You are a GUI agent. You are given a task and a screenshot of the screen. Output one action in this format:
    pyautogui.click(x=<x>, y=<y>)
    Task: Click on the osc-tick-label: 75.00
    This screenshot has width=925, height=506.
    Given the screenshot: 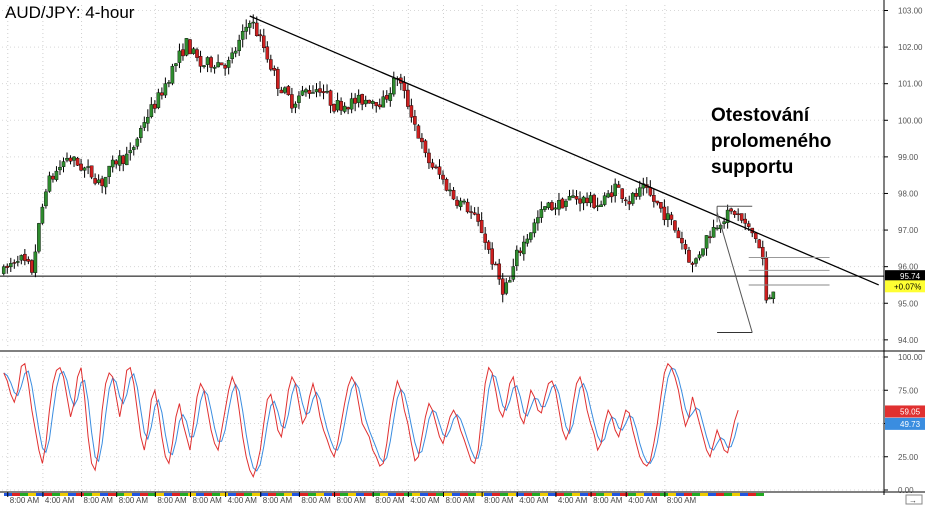 What is the action you would take?
    pyautogui.click(x=908, y=390)
    